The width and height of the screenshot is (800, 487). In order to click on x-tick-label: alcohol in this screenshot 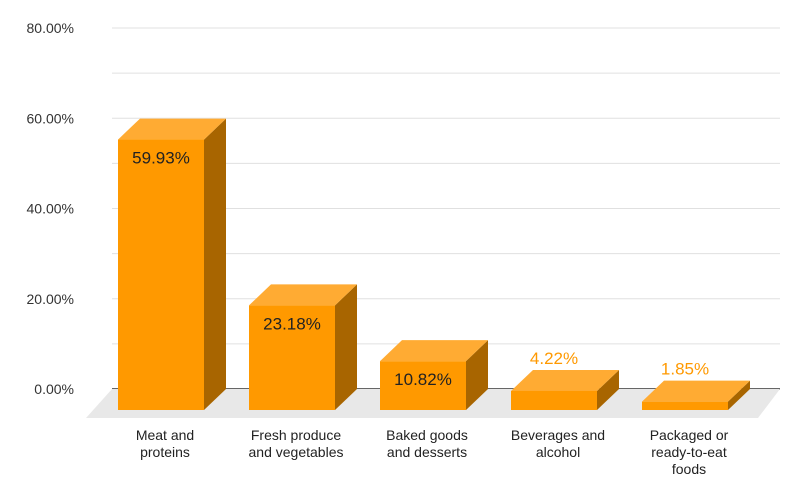, I will do `click(558, 452)`.